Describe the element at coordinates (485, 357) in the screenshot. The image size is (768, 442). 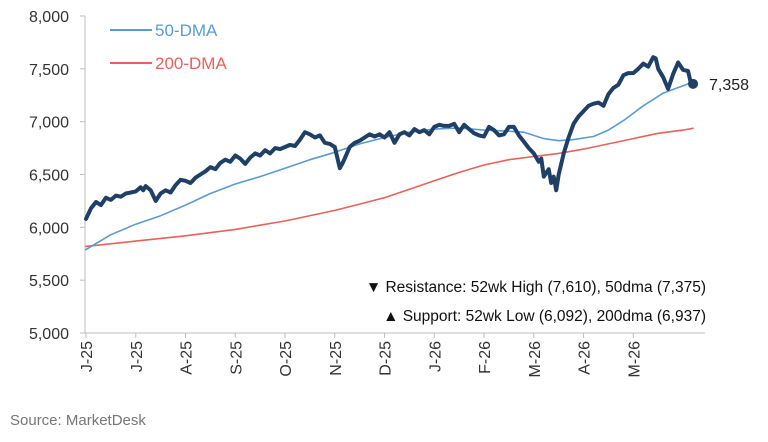
I see `x-tick-label: F-26` at that location.